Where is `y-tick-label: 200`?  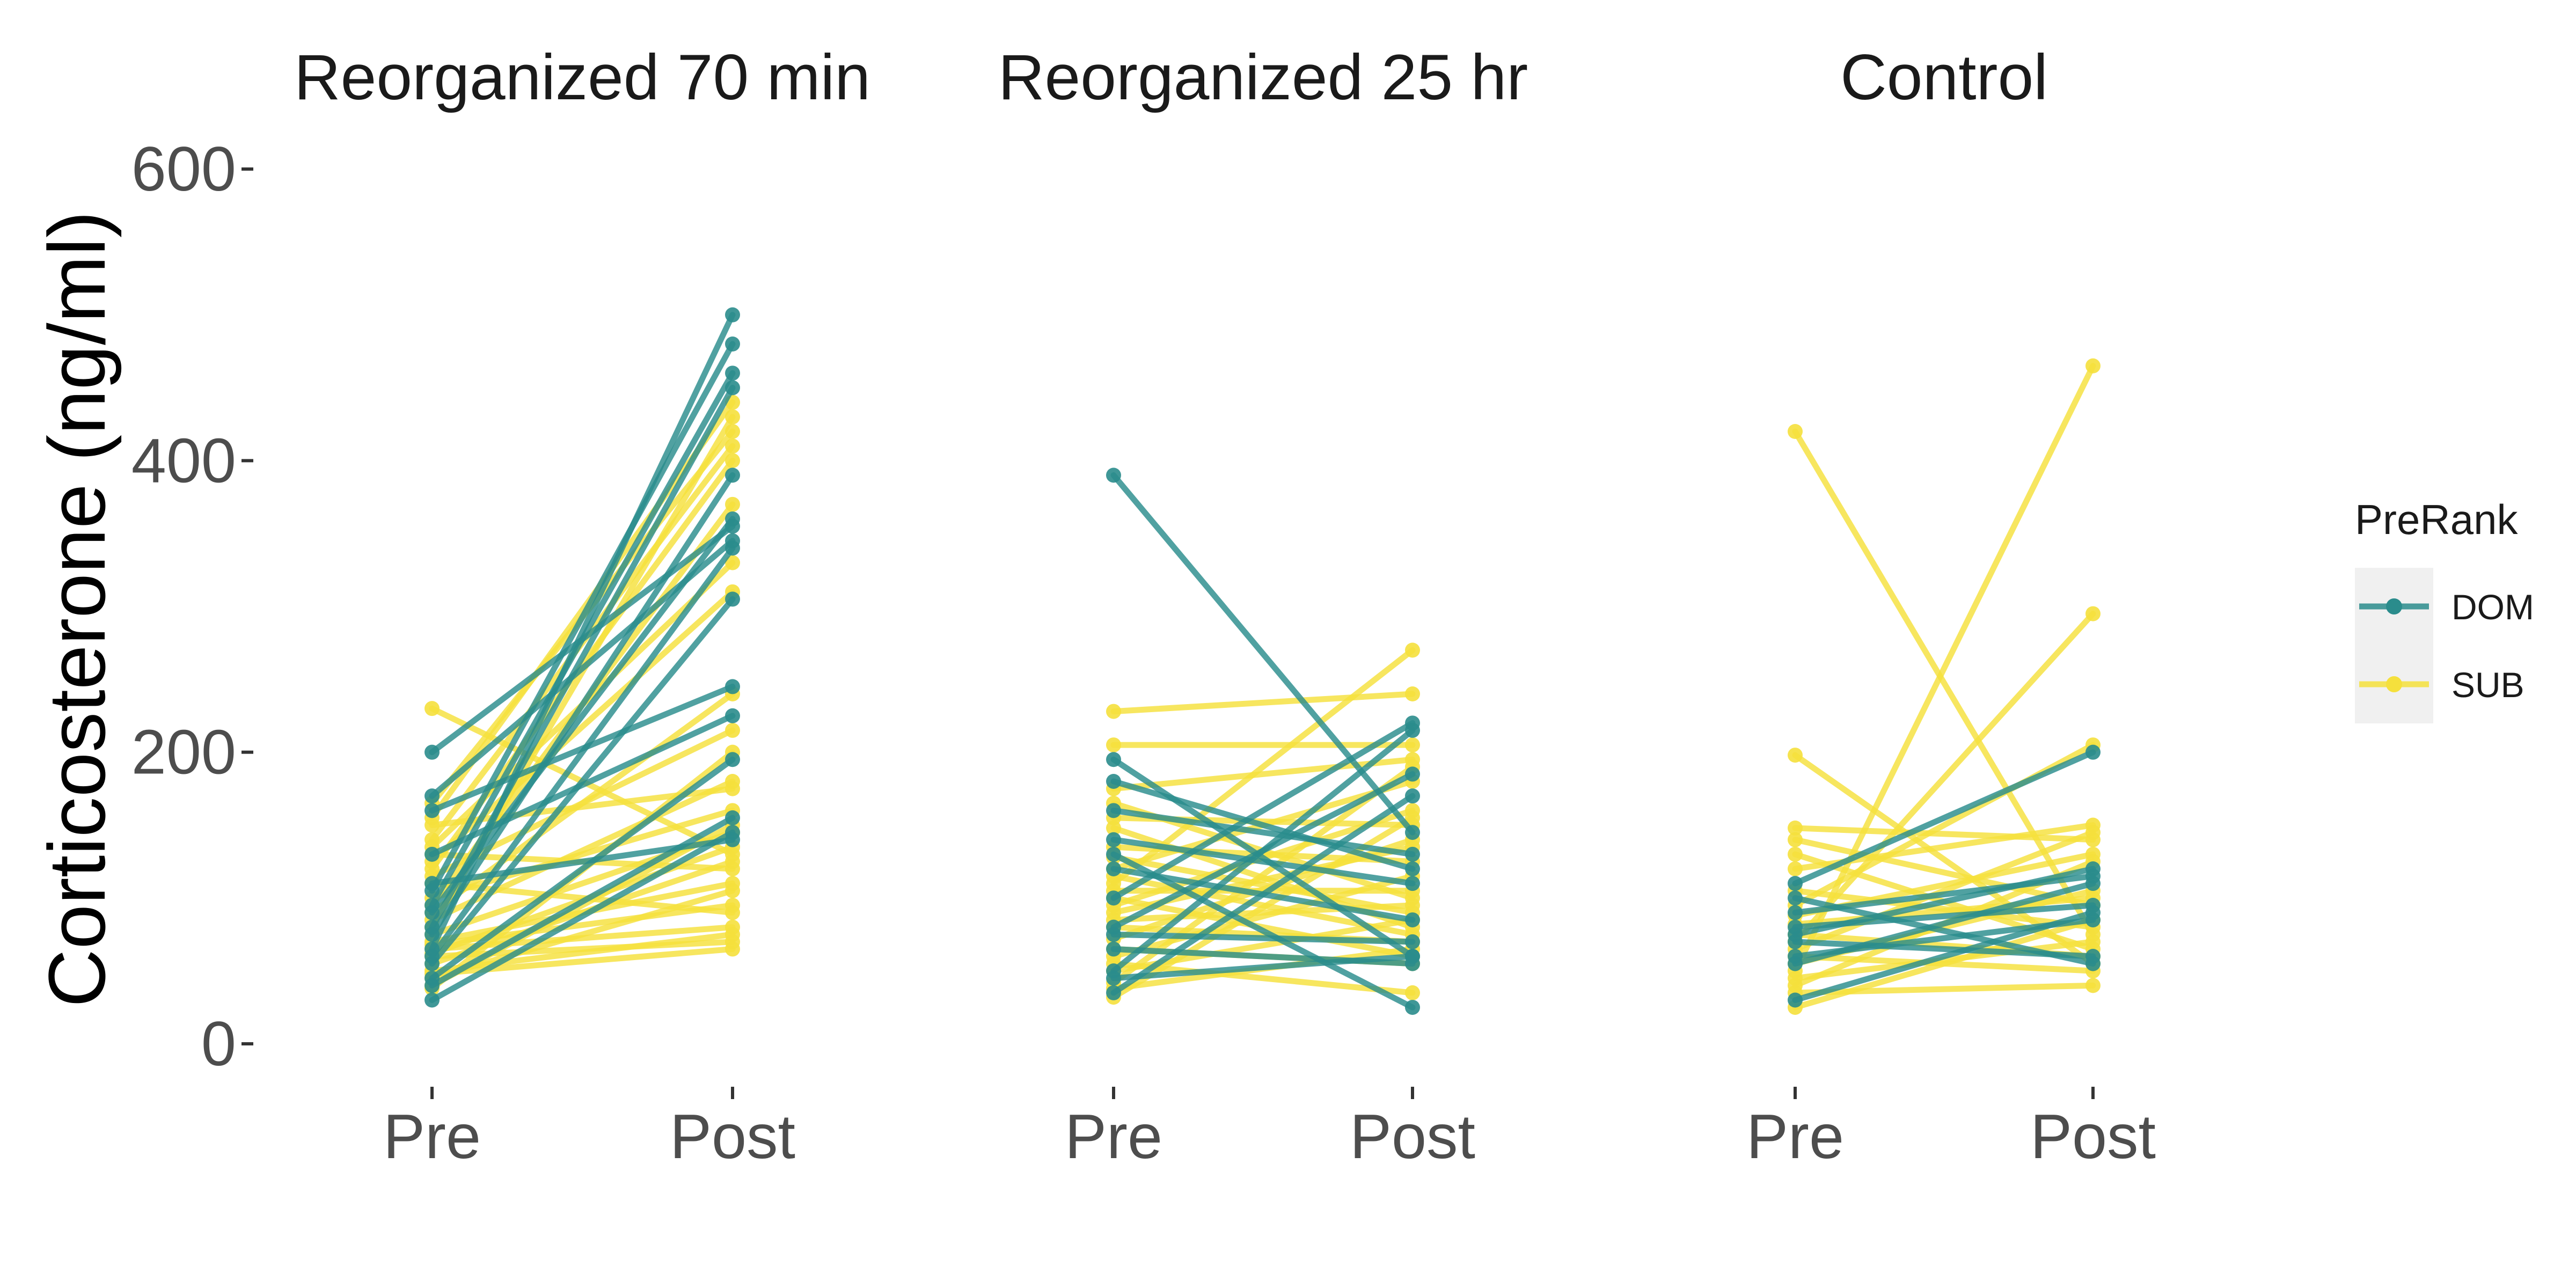
y-tick-label: 200 is located at coordinates (183, 752).